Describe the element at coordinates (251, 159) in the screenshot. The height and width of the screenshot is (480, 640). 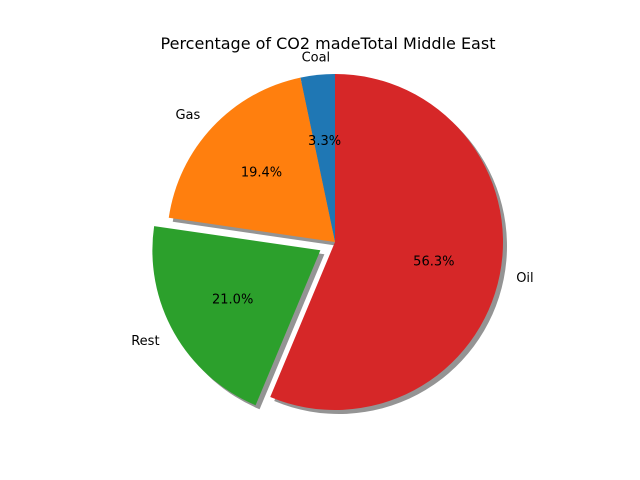
I see `slice-gas` at that location.